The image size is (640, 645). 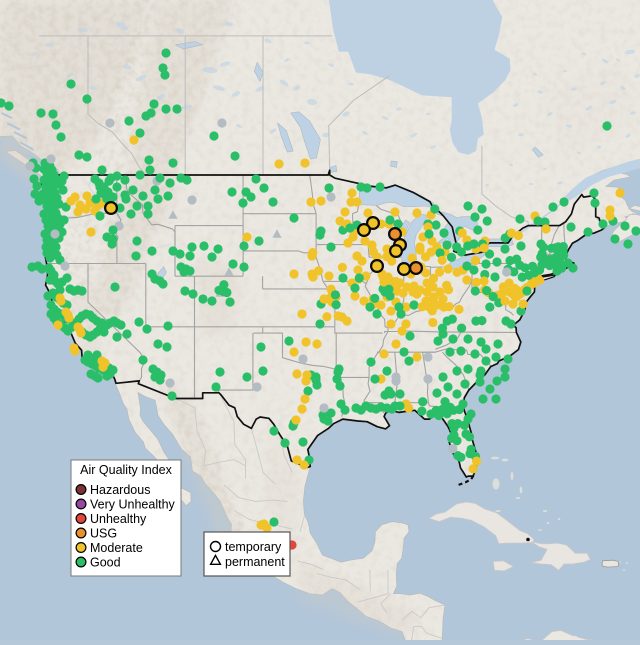 What do you see at coordinates (103, 534) in the screenshot?
I see `svg-text: USG` at bounding box center [103, 534].